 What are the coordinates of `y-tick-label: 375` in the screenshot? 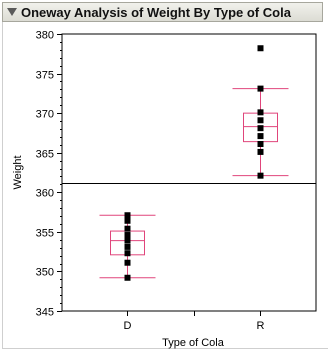 It's located at (45, 76).